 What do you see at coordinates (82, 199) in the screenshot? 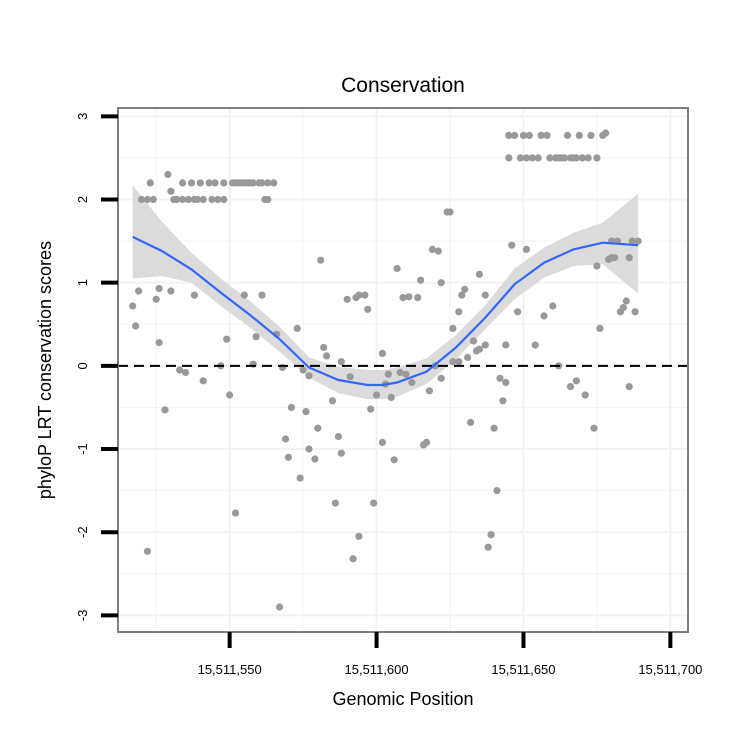
I see `y-tick-label: 2` at bounding box center [82, 199].